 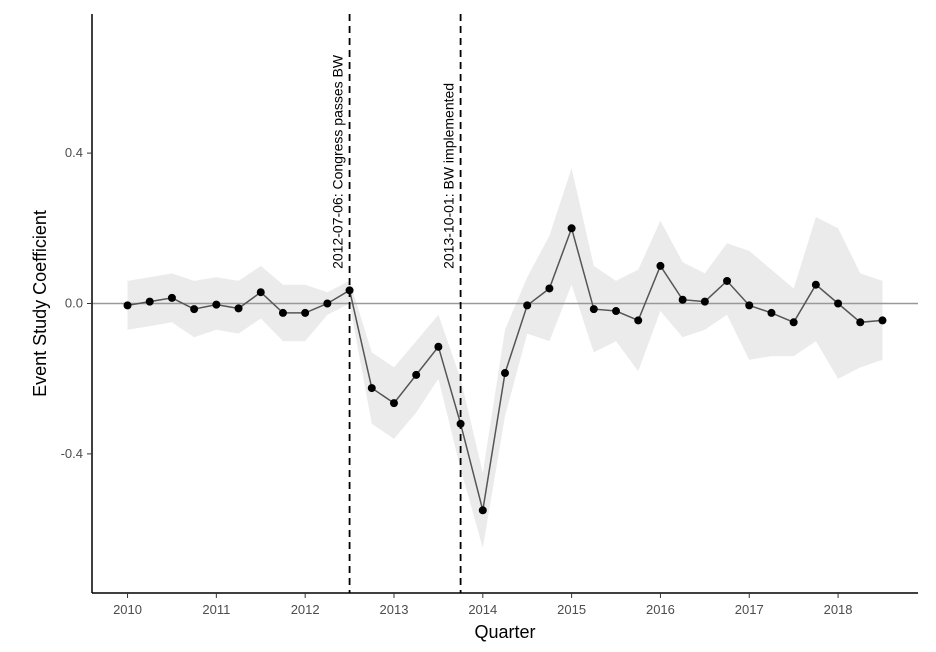 What do you see at coordinates (216, 609) in the screenshot?
I see `x-tick-label: 2011` at bounding box center [216, 609].